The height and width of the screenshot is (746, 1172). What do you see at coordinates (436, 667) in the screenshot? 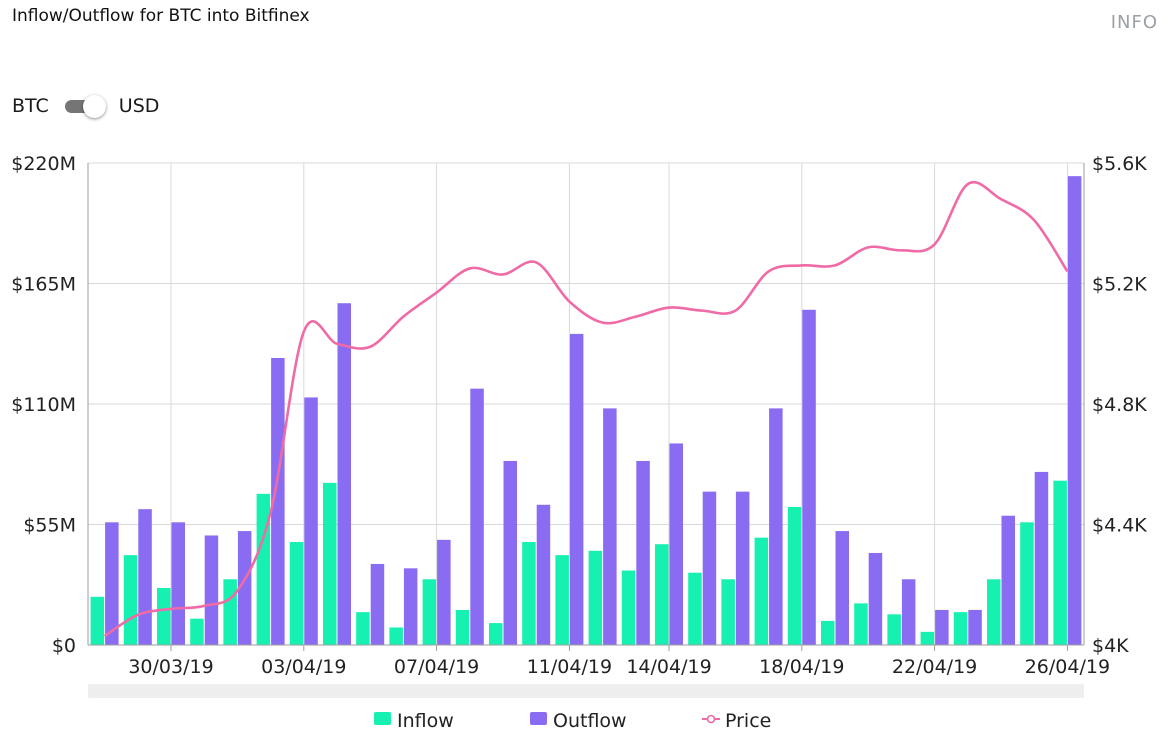
I see `x-axis-tick-label: 07/04/19` at bounding box center [436, 667].